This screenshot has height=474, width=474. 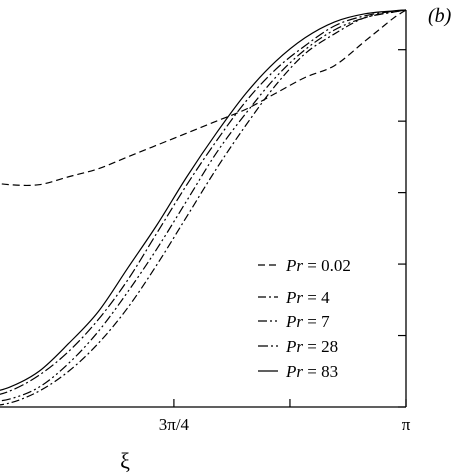 I want to click on legend: Pr = 0.02 Pr = 4 Pr = 7 Pr = 28 Pr = 83, so click(x=304, y=318).